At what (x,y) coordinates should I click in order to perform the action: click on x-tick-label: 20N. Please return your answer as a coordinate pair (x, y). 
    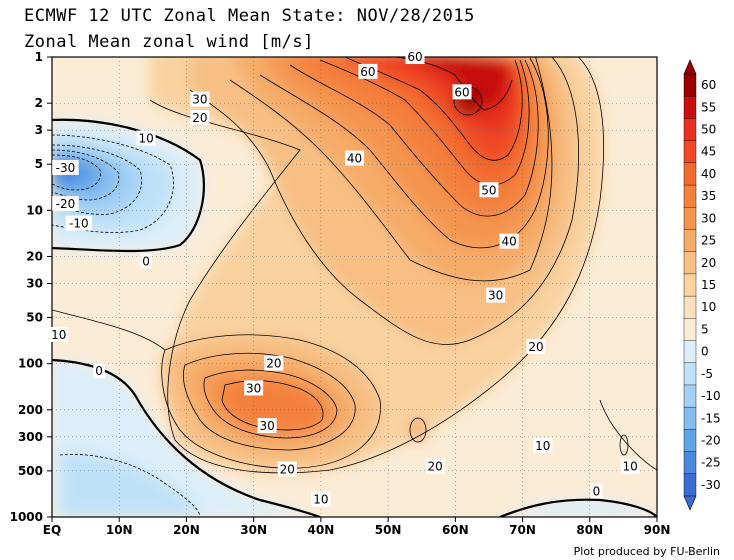
    Looking at the image, I should click on (186, 530).